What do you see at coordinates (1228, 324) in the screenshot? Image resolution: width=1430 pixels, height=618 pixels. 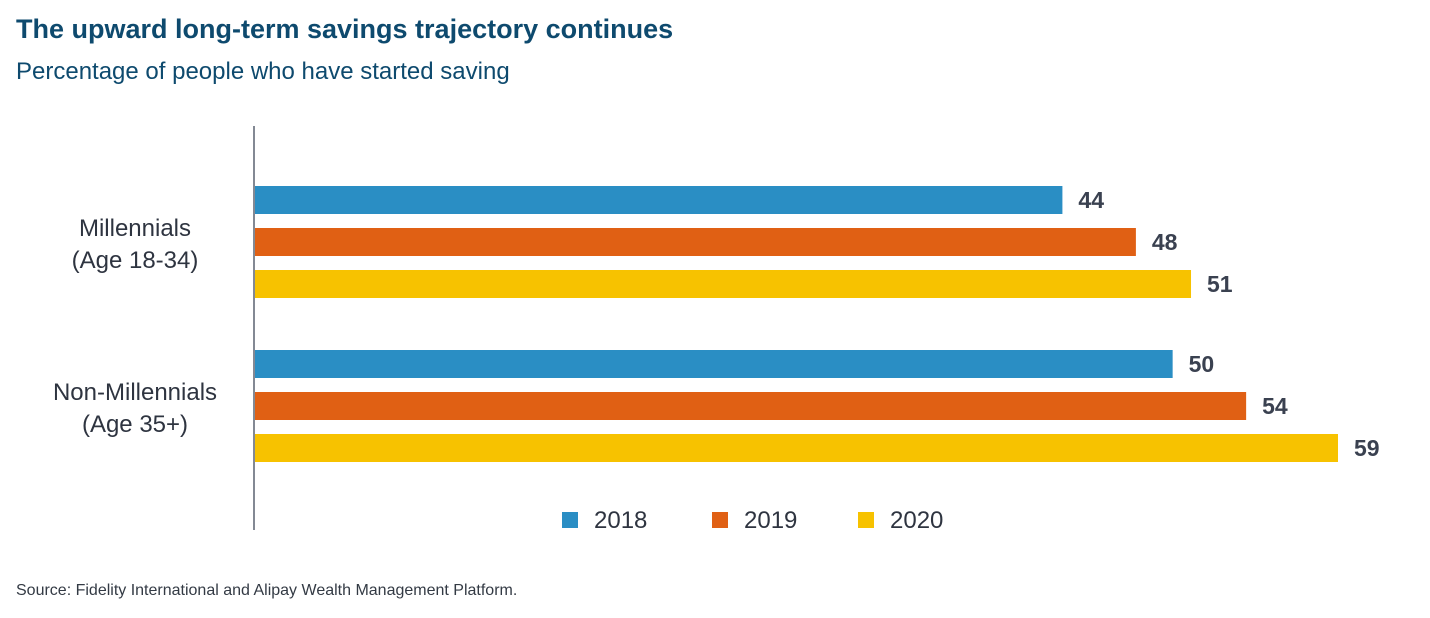 I see `value-labels: 44 48 51 50 54 59` at bounding box center [1228, 324].